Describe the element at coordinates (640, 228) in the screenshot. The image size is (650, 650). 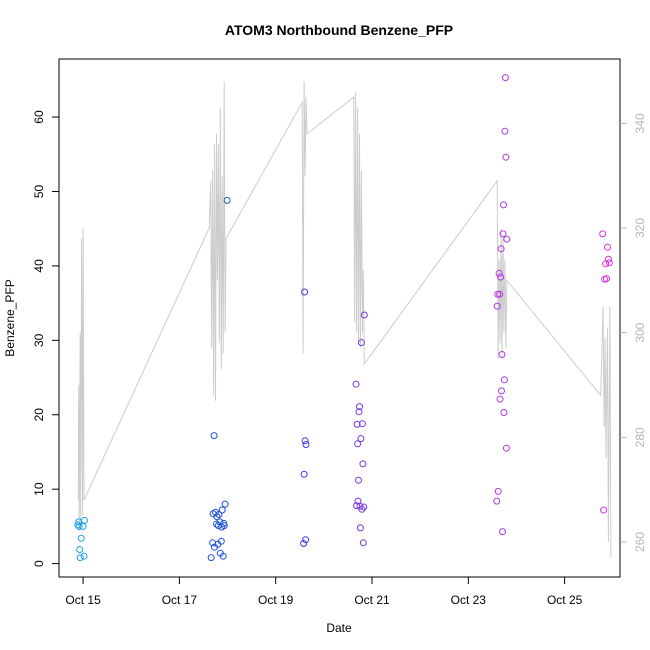
I see `y2-tick-label: 320` at that location.